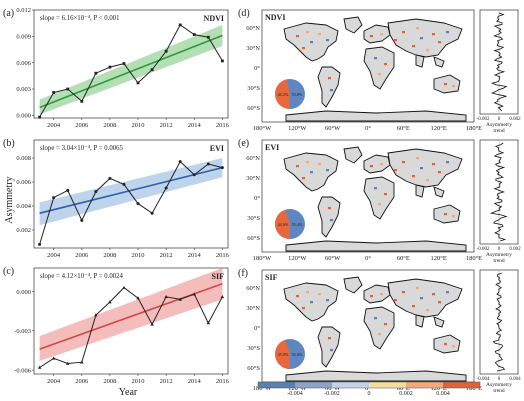 This screenshot has height=401, width=524. I want to click on data-series-line, so click(131, 327).